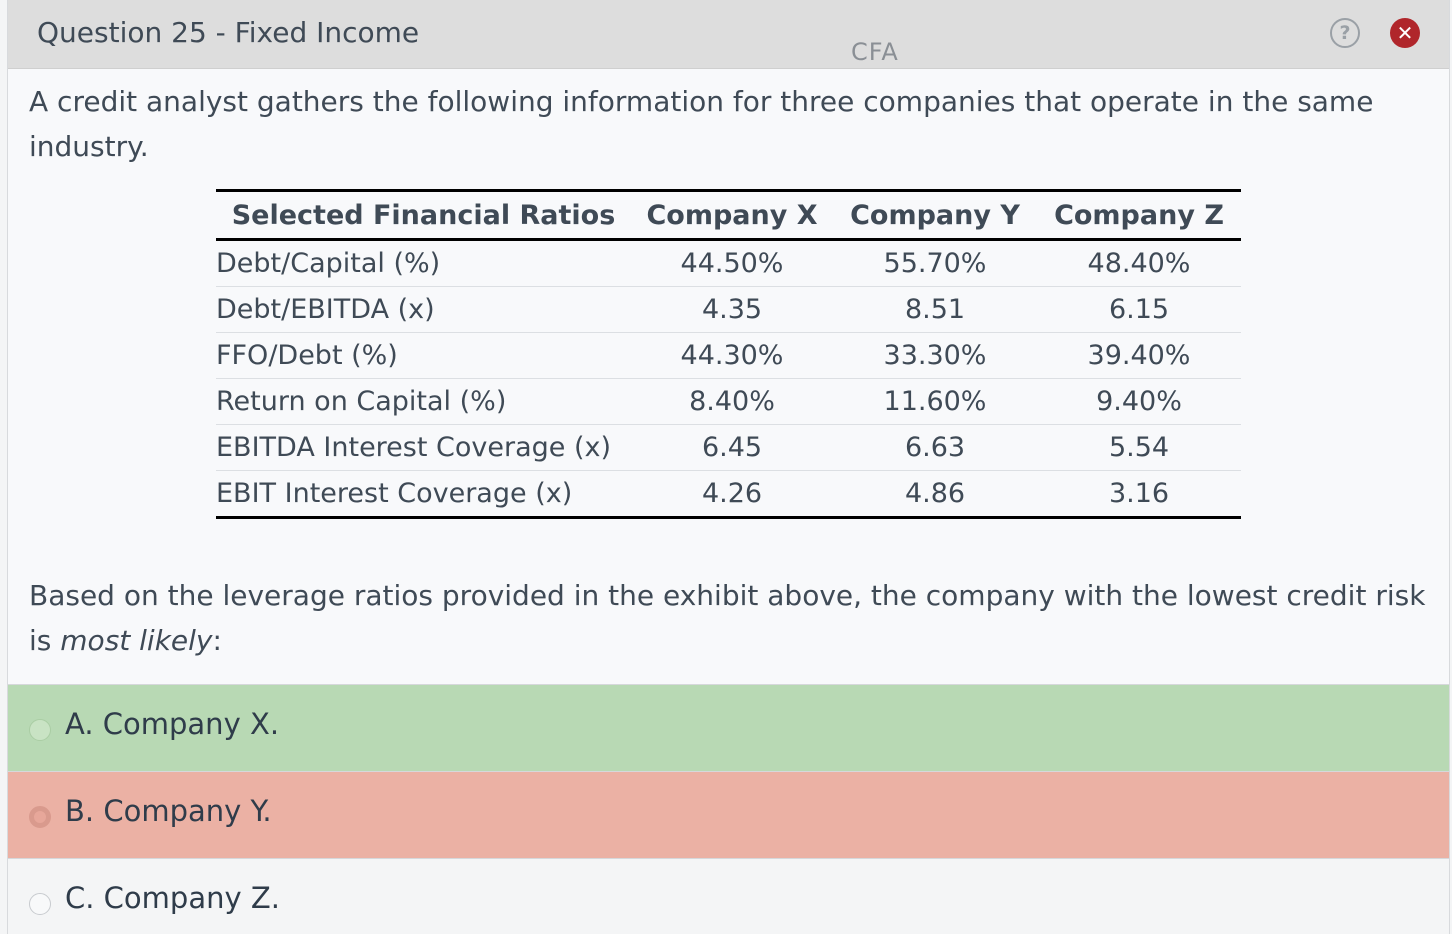  Describe the element at coordinates (728, 814) in the screenshot. I see `option-b: B. Company Y.` at that location.